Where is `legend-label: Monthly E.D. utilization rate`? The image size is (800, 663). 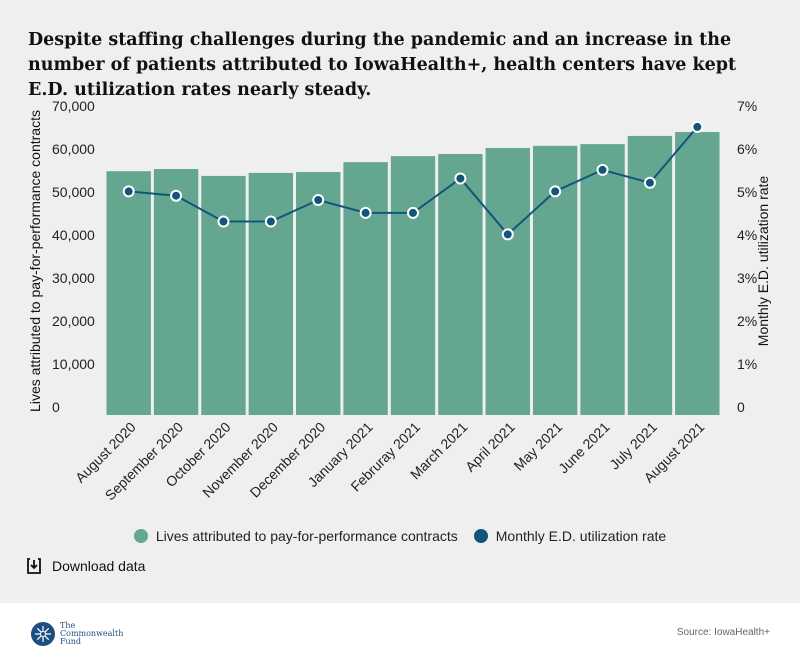 legend-label: Monthly E.D. utilization rate is located at coordinates (581, 536).